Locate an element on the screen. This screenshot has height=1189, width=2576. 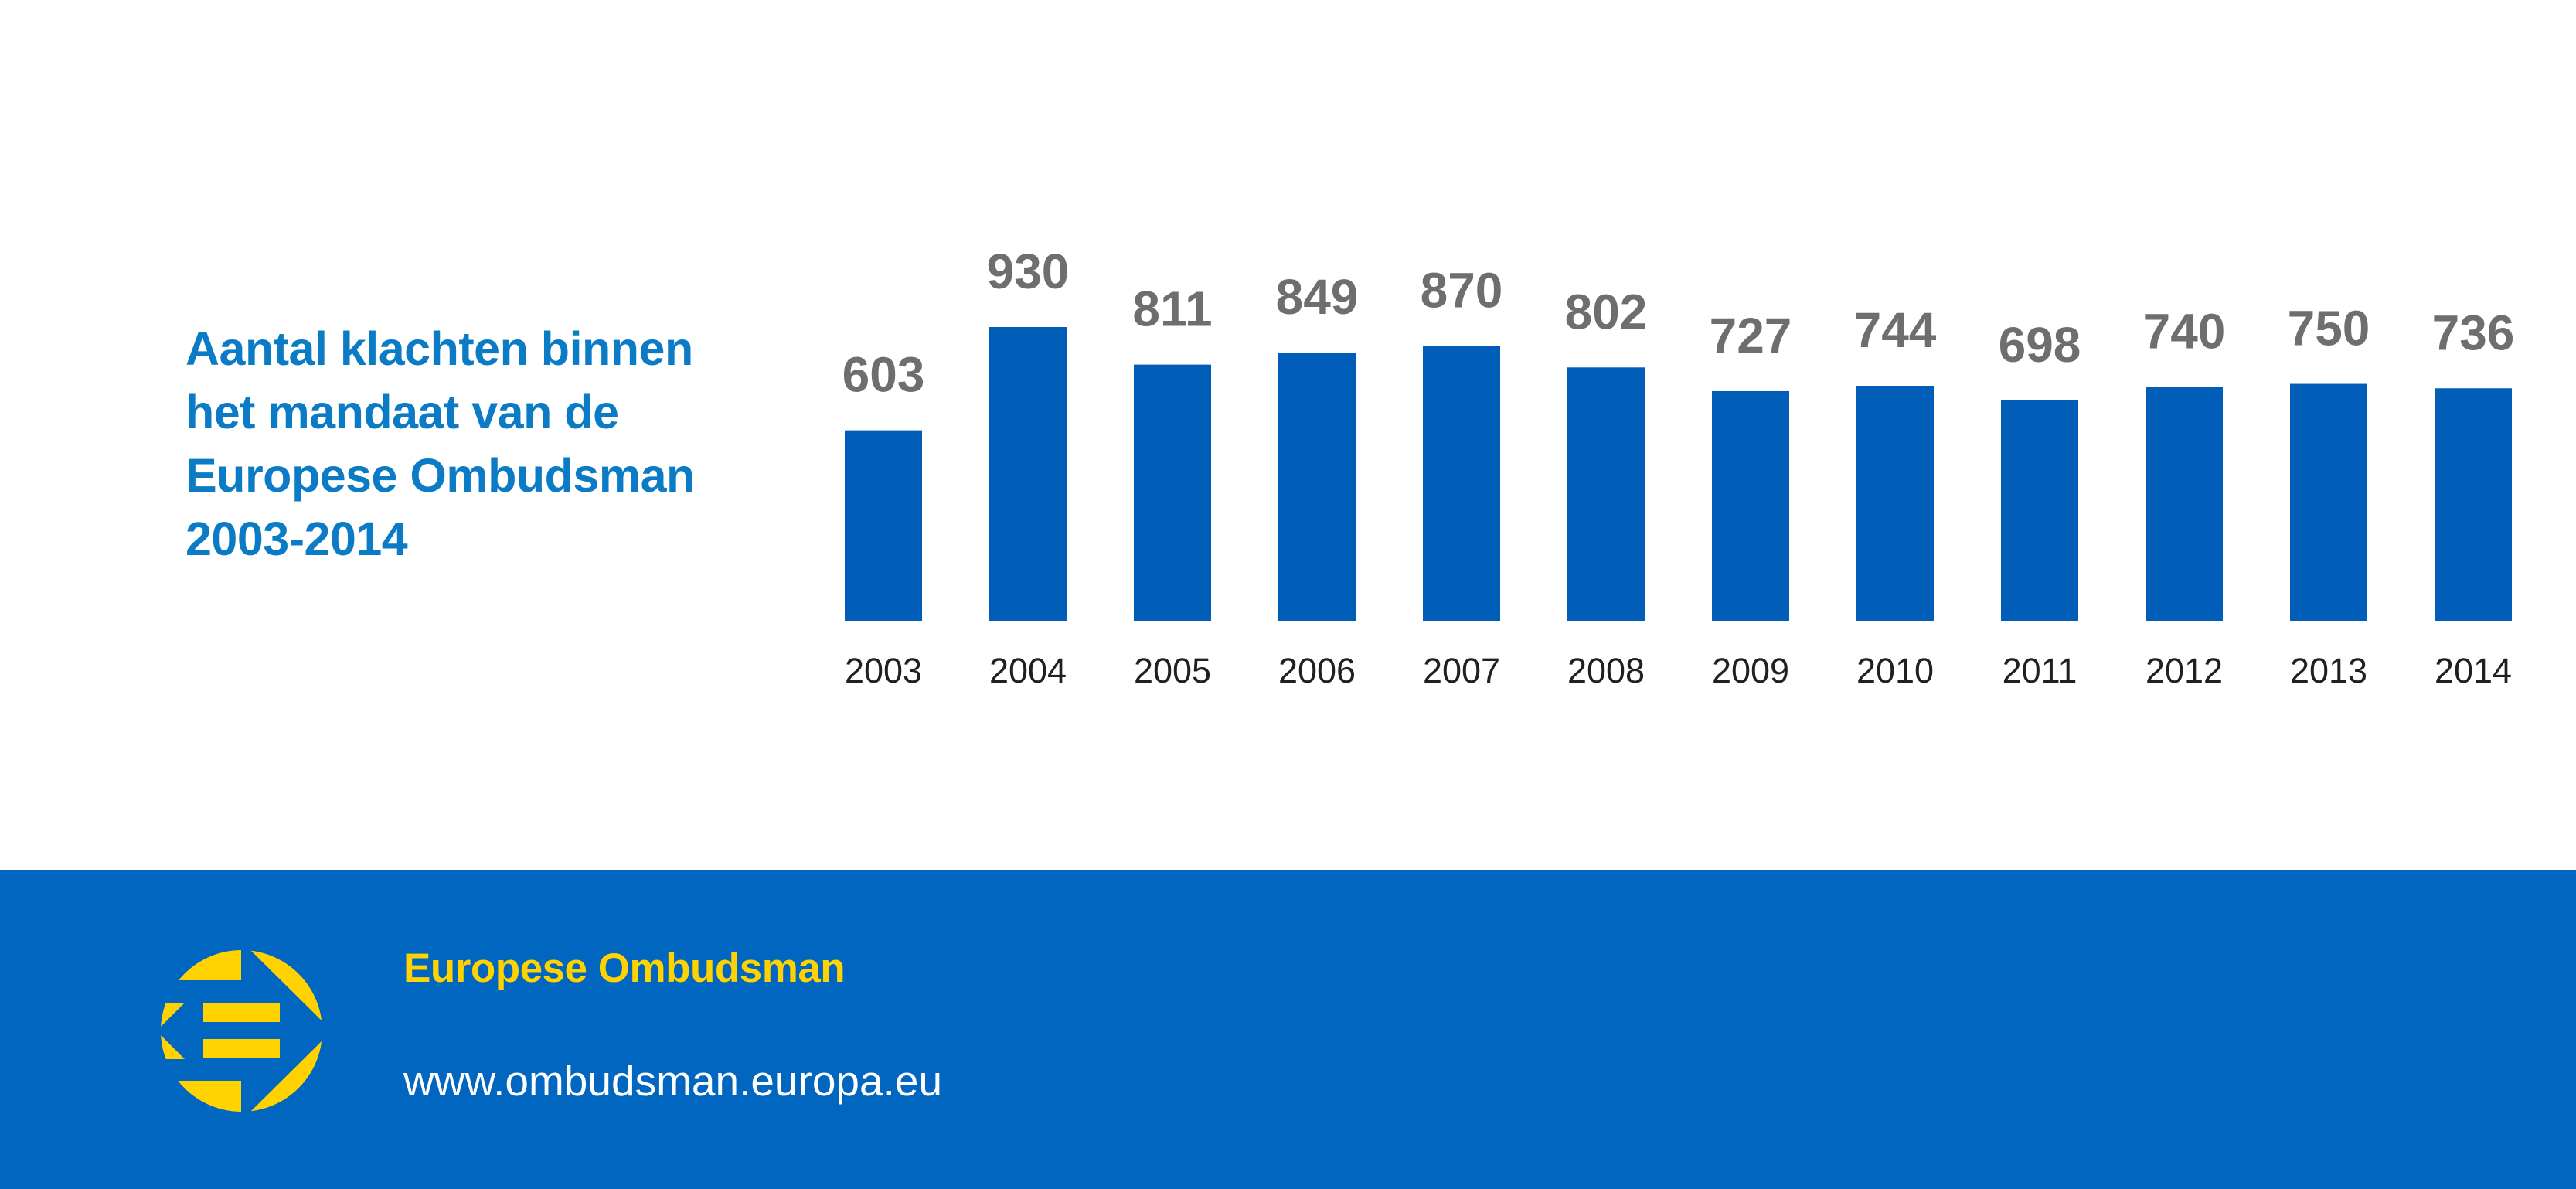
website-link: www.ombudsman.europa.eu is located at coordinates (673, 1081).